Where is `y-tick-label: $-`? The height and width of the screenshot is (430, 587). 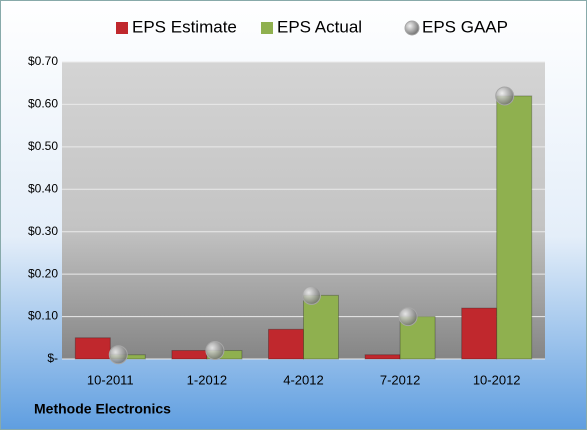
y-tick-label: $- is located at coordinates (52, 358).